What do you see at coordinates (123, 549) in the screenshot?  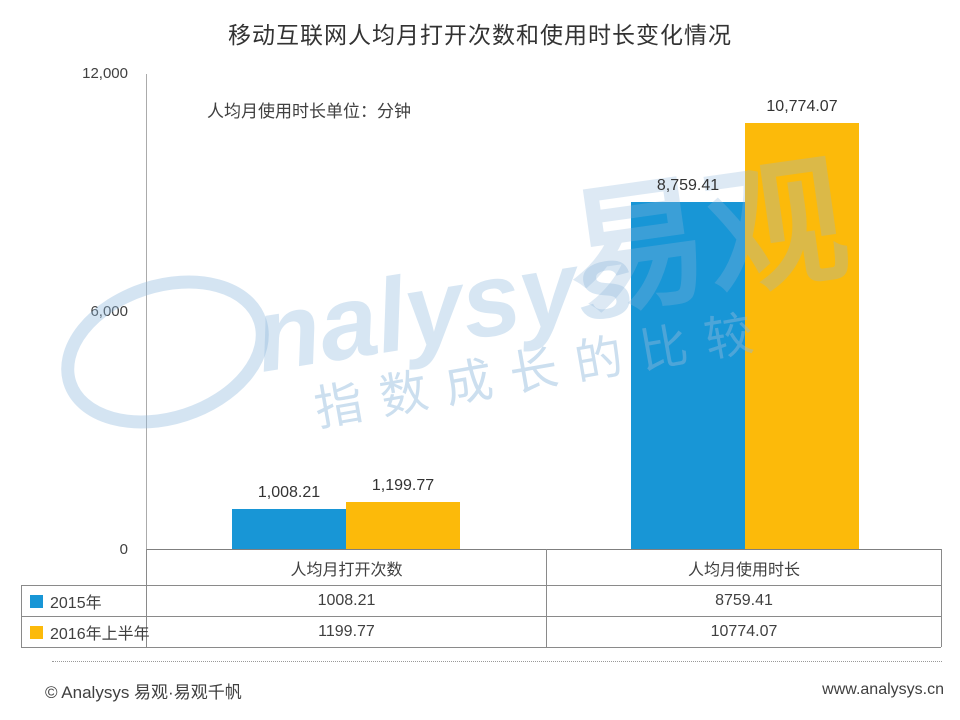 I see `y-tick-0: 0` at bounding box center [123, 549].